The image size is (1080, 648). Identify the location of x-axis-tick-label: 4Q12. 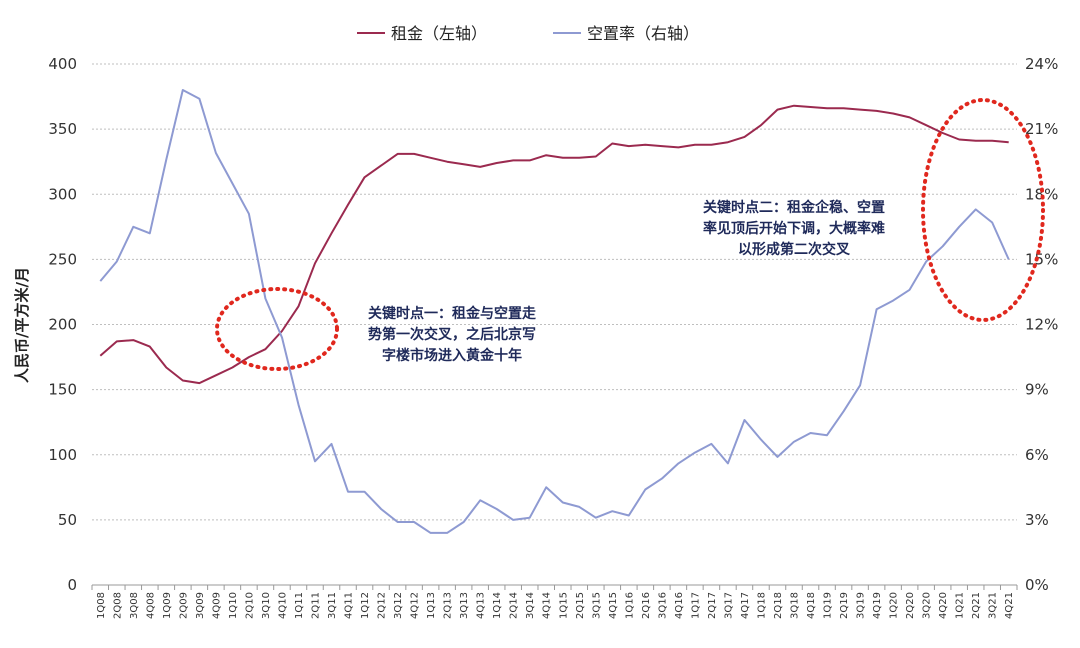
(415, 605).